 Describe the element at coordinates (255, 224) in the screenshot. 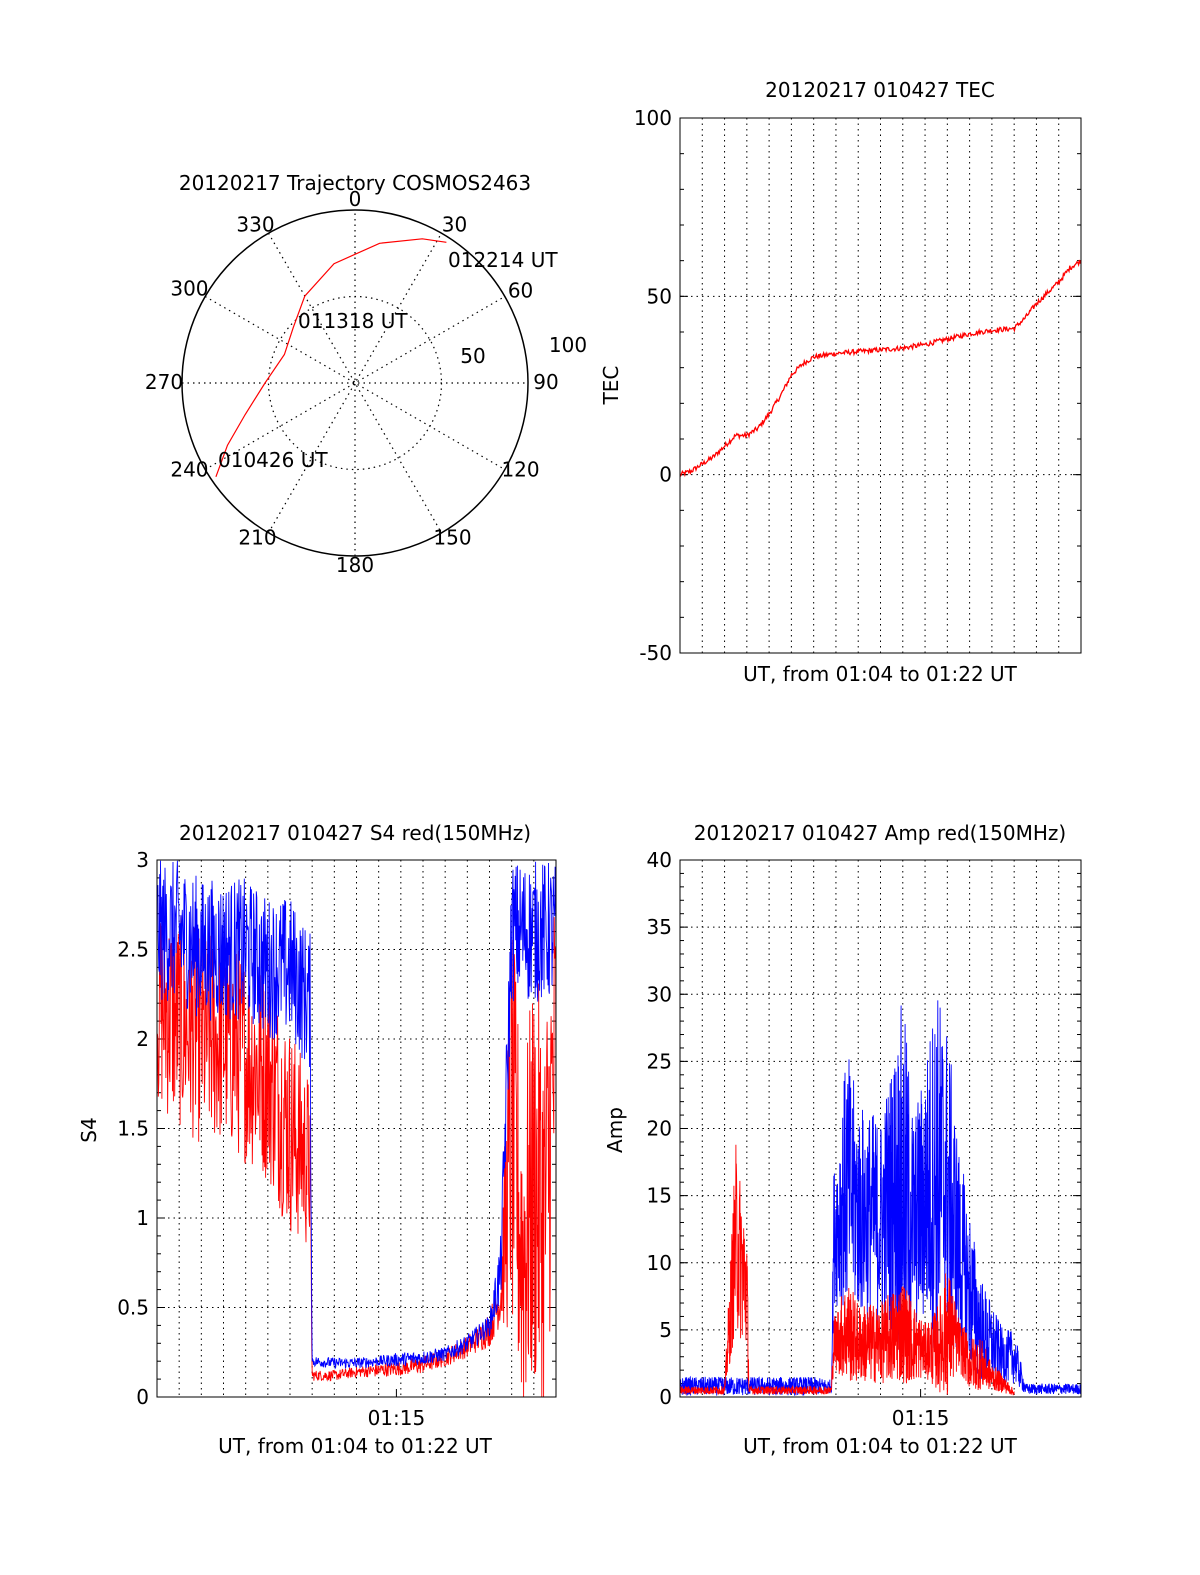

I see `polar-azimuth-label-330: 330` at that location.